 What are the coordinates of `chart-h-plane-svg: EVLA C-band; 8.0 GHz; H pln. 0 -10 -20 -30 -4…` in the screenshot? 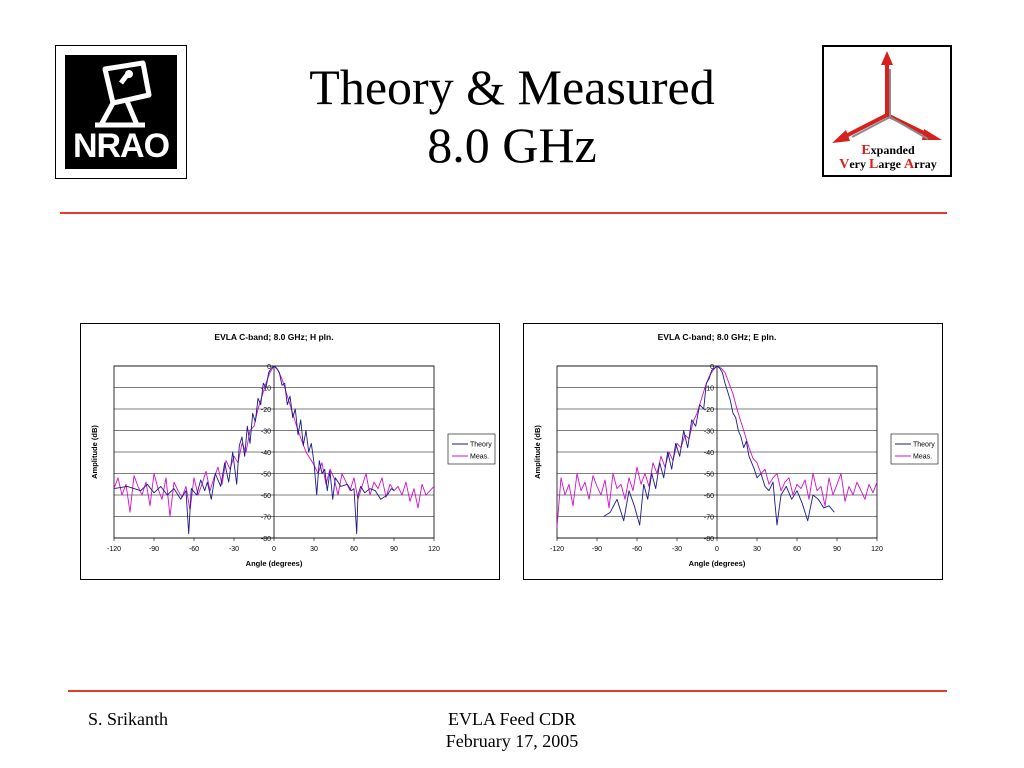 It's located at (293, 450).